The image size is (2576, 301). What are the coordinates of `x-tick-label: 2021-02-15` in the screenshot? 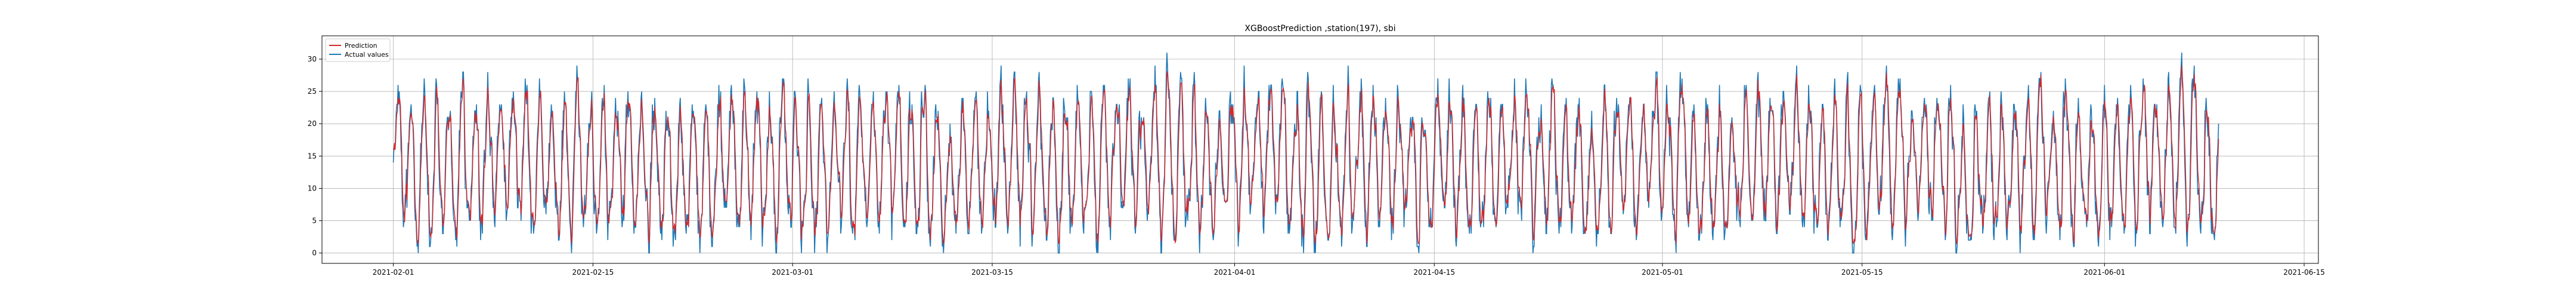 It's located at (593, 272).